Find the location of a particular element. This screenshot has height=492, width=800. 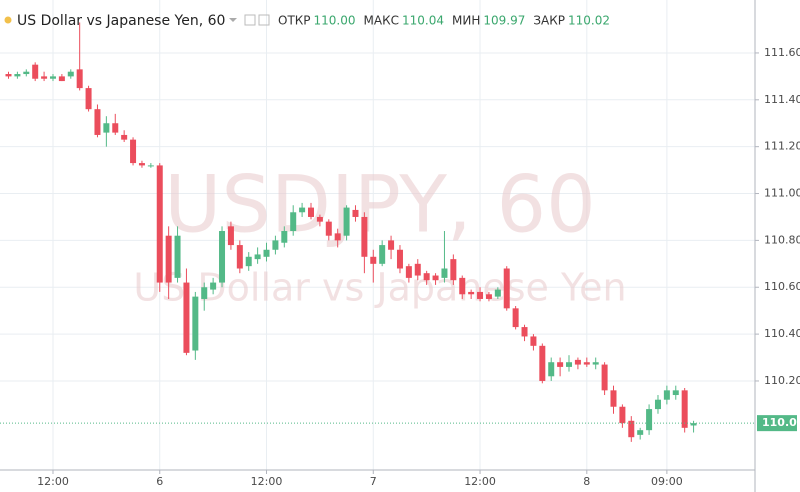

dropdown-icon is located at coordinates (233, 20).